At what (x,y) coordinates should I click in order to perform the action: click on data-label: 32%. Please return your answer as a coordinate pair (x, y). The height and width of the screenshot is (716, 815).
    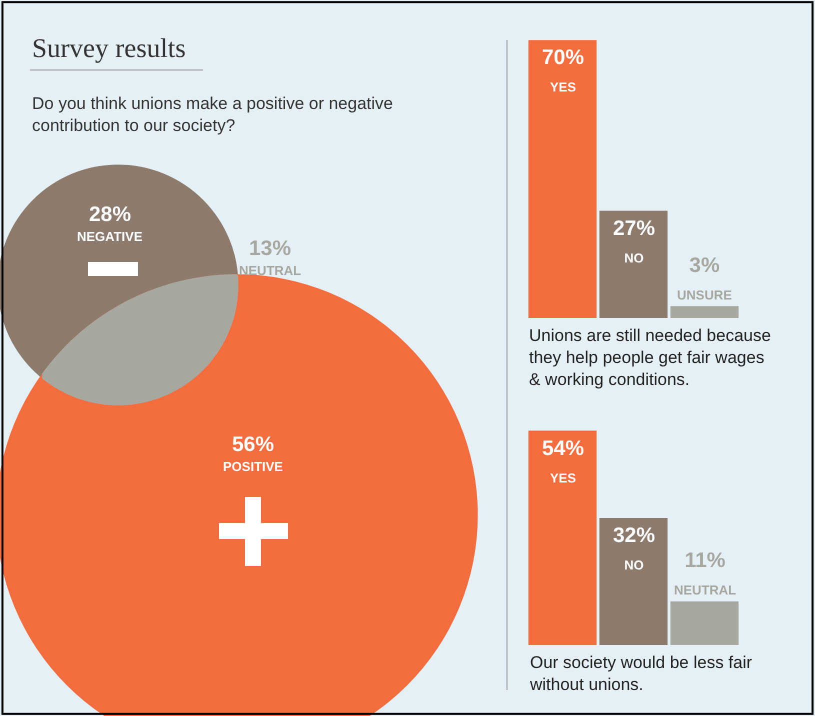
    Looking at the image, I should click on (634, 535).